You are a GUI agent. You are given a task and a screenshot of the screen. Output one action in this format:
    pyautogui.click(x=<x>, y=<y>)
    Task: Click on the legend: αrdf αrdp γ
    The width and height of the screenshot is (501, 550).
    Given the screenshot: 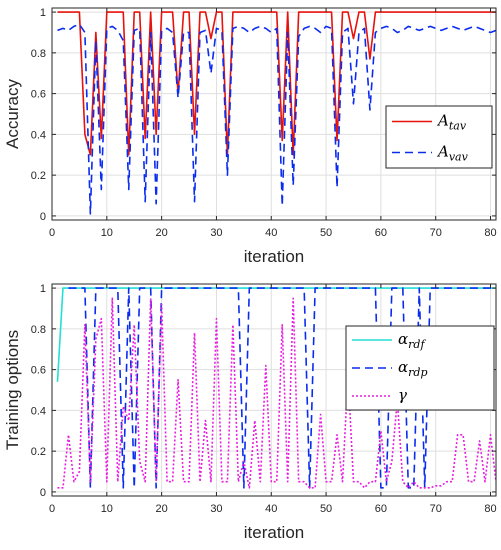 What is the action you would take?
    pyautogui.click(x=420, y=368)
    